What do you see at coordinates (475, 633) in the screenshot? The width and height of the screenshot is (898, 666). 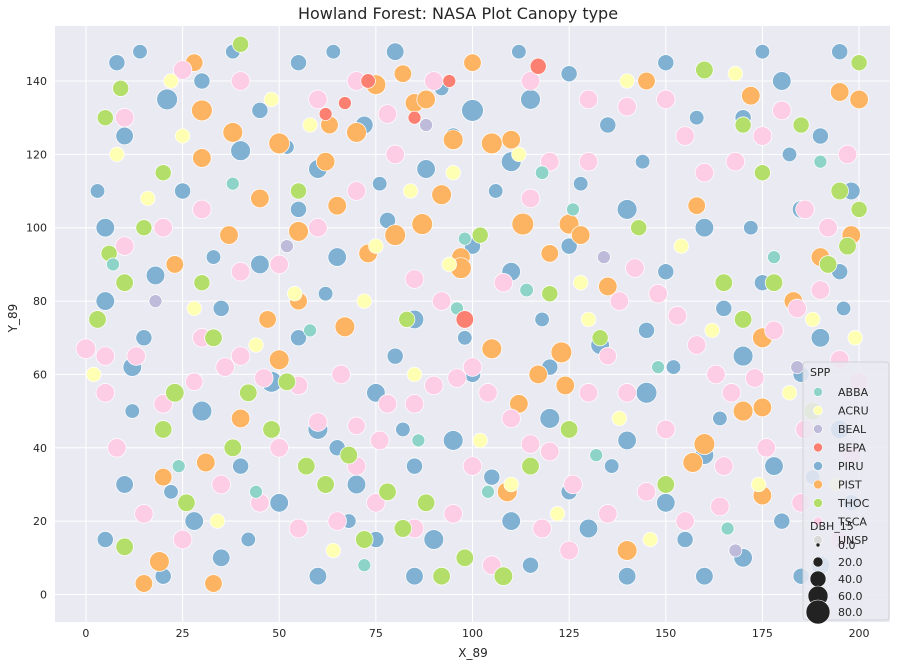 I see `x-axis-ticks: 0 25 50 75 100 125 150 175 200` at bounding box center [475, 633].